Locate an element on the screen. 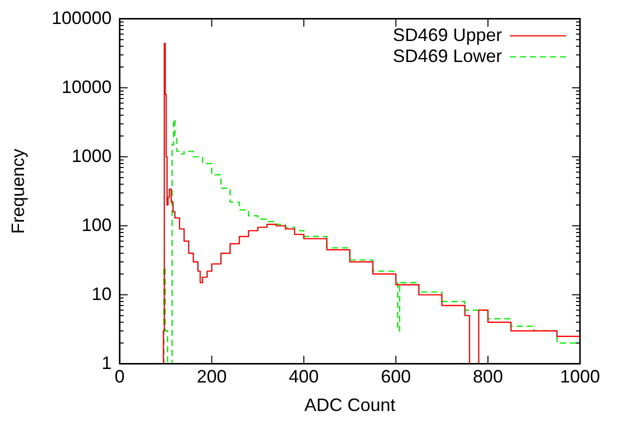 The width and height of the screenshot is (618, 425). x-tick-label: 400 is located at coordinates (303, 376).